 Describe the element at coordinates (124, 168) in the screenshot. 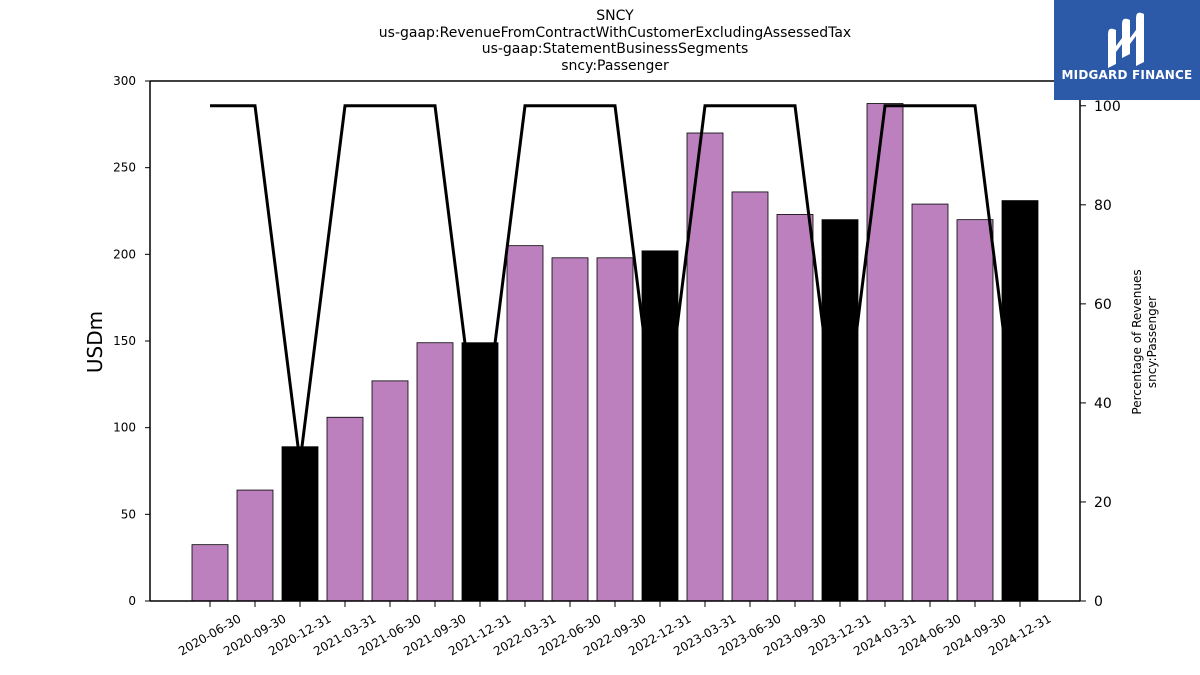

I see `y-tick-label: 250` at that location.